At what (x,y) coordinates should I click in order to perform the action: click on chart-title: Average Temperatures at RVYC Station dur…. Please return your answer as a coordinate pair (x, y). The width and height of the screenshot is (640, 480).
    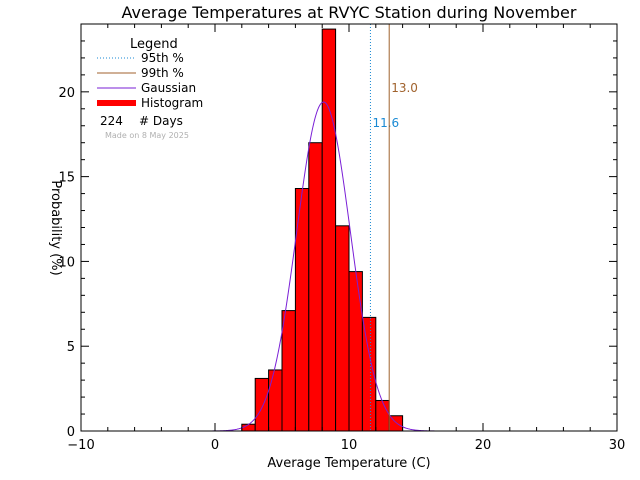
    Looking at the image, I should click on (349, 12).